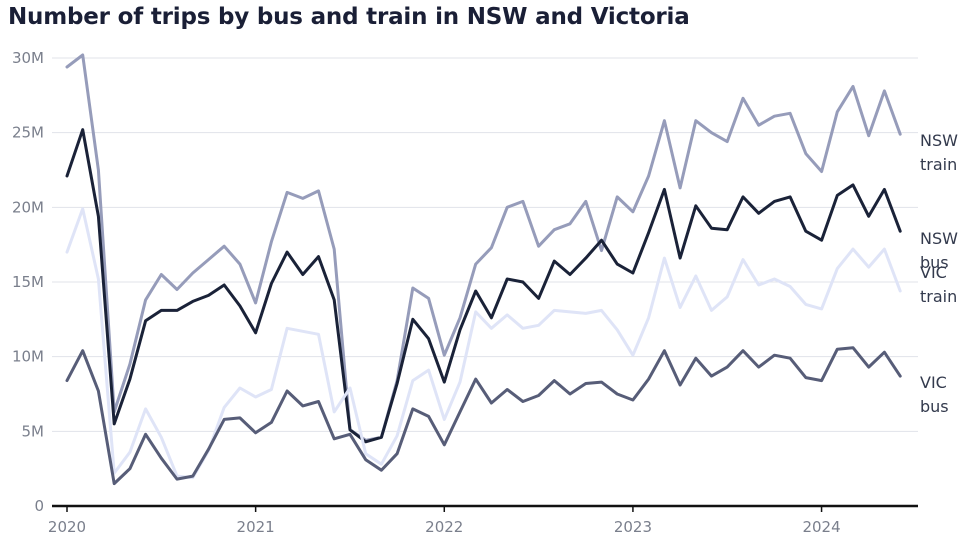 This screenshot has width=967, height=547. I want to click on x-tick-label: 2021, so click(256, 527).